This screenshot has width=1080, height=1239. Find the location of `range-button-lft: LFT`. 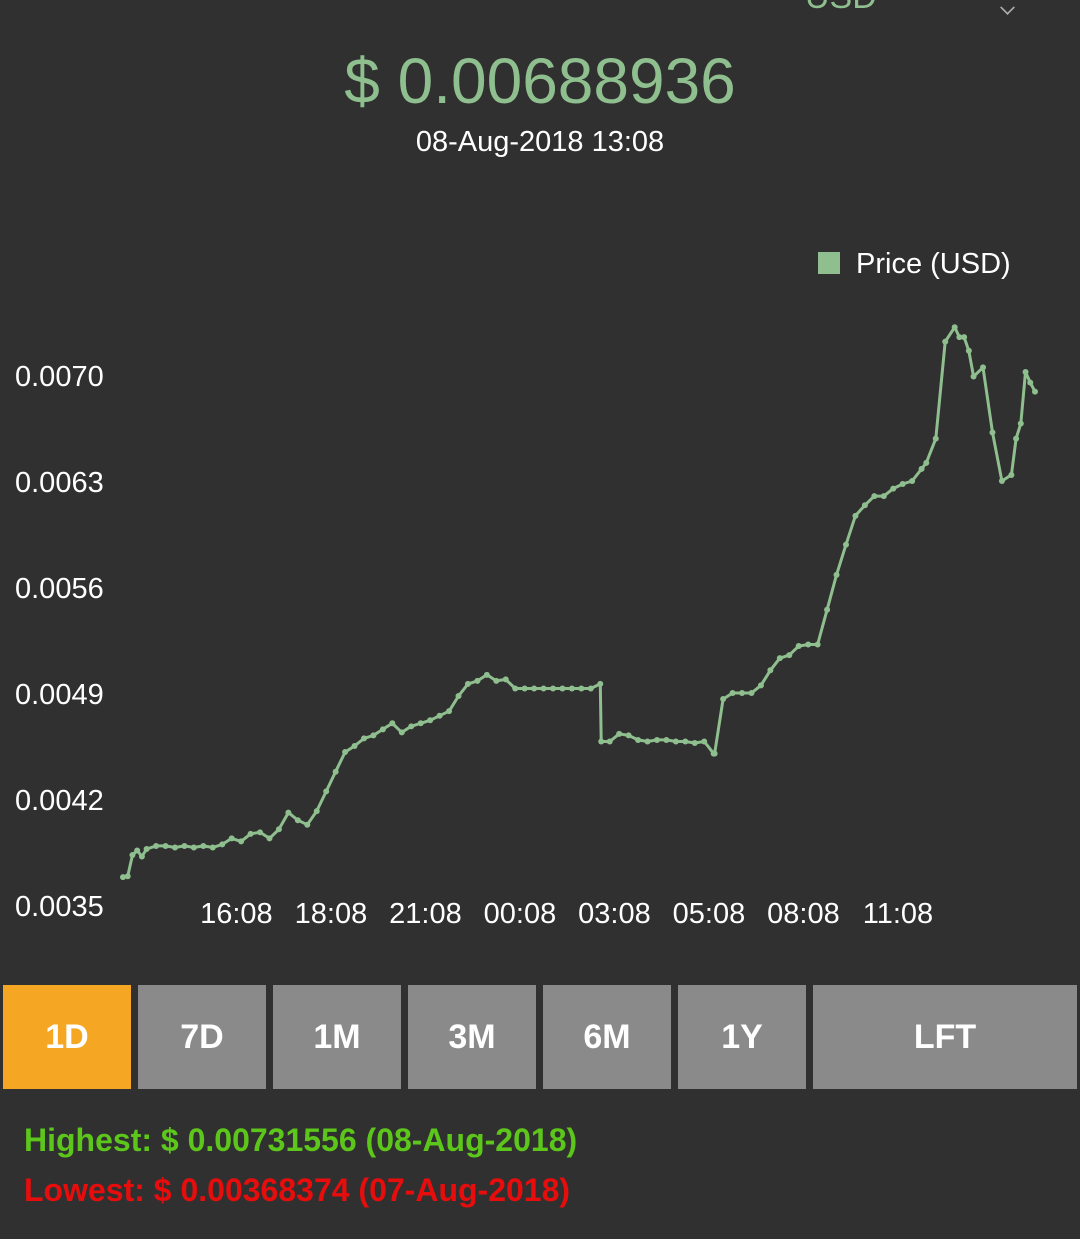

range-button-lft: LFT is located at coordinates (945, 1037).